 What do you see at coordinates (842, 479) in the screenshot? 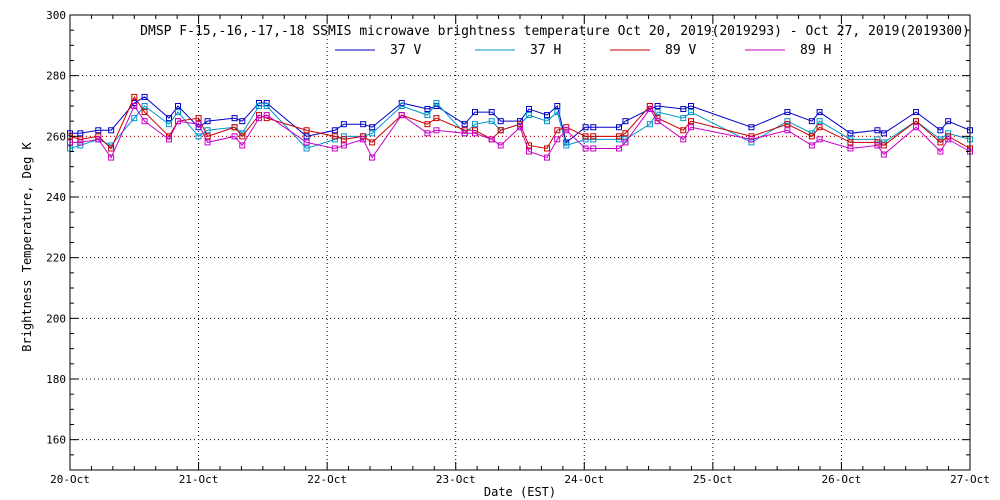
I see `x-tick-label: 26-Oct` at bounding box center [842, 479].